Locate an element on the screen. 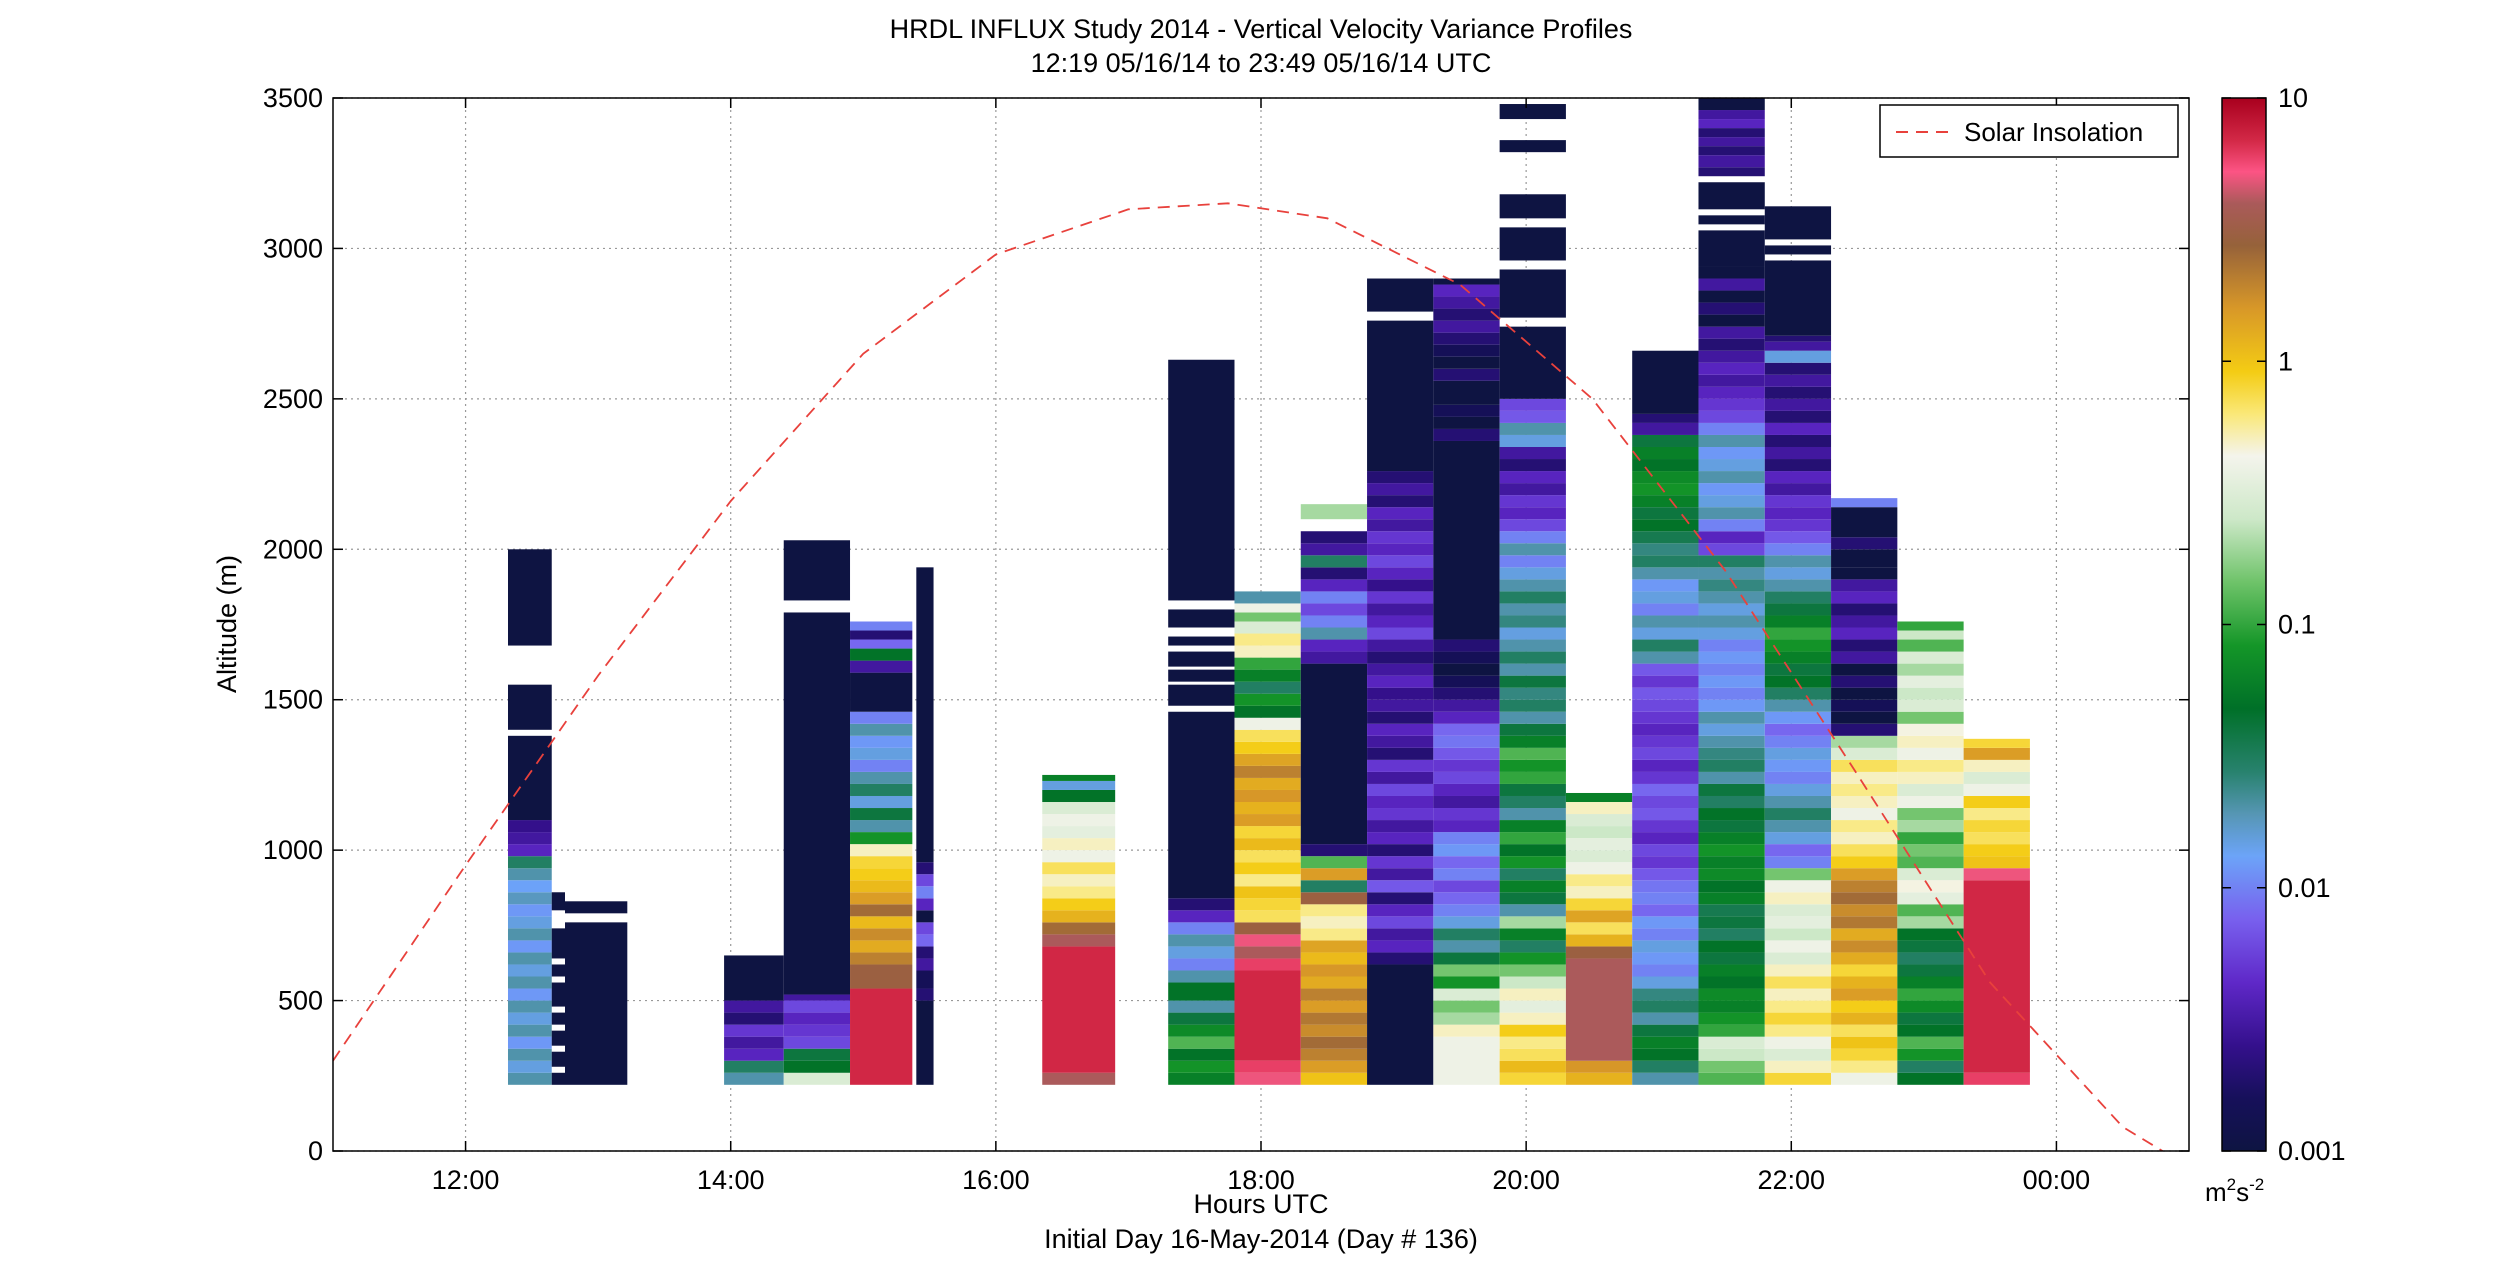  colorbar-tick-label: 1 is located at coordinates (2285, 361).